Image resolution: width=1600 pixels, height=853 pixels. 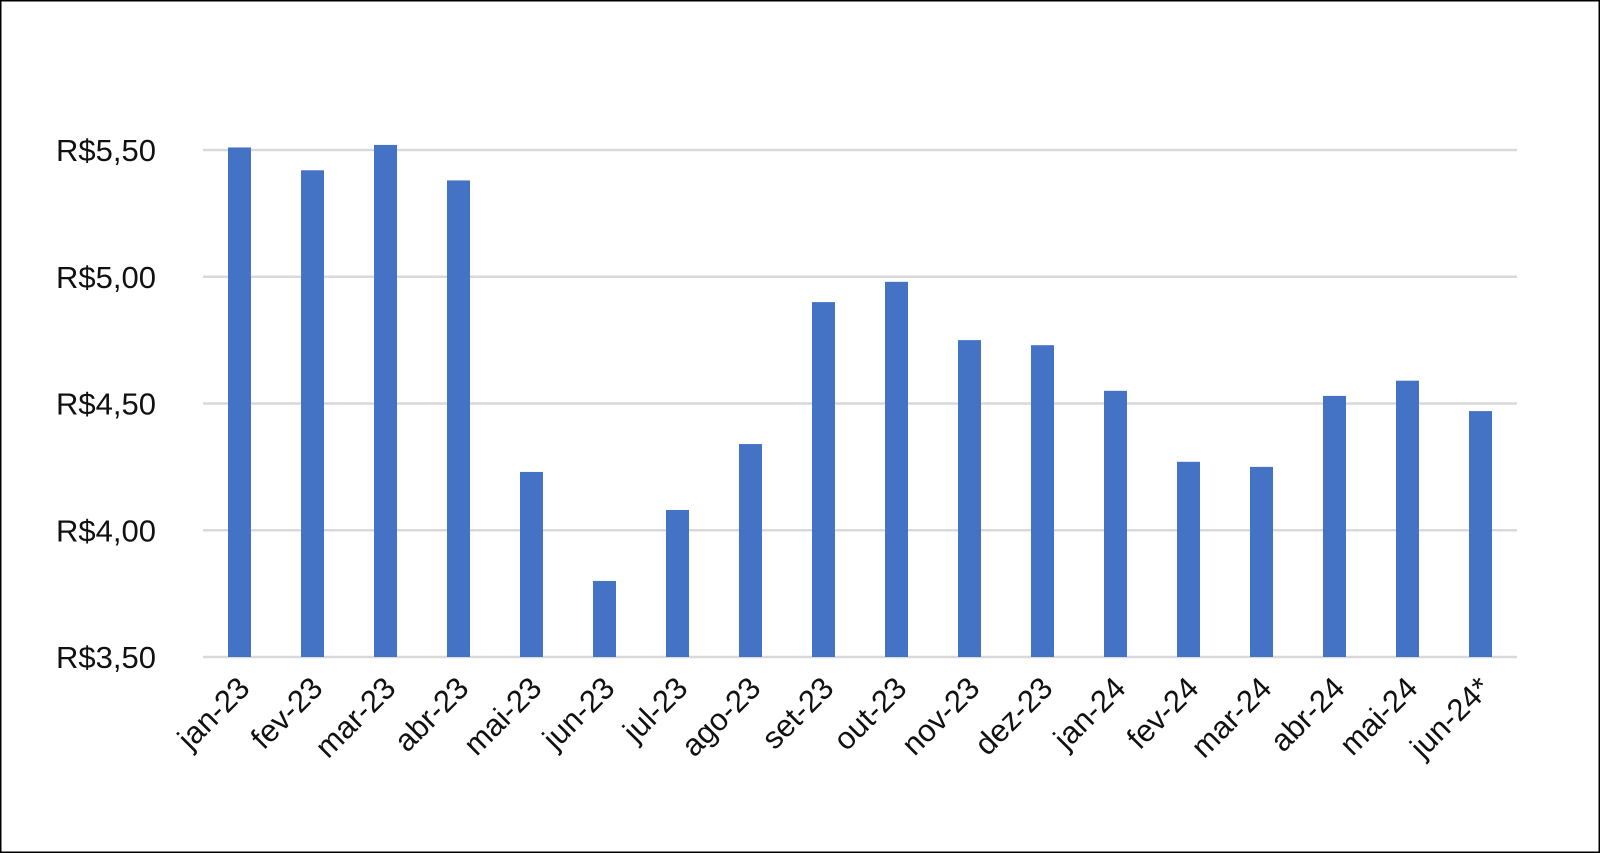 What do you see at coordinates (106, 657) in the screenshot?
I see `y-tick-label: R$3,50` at bounding box center [106, 657].